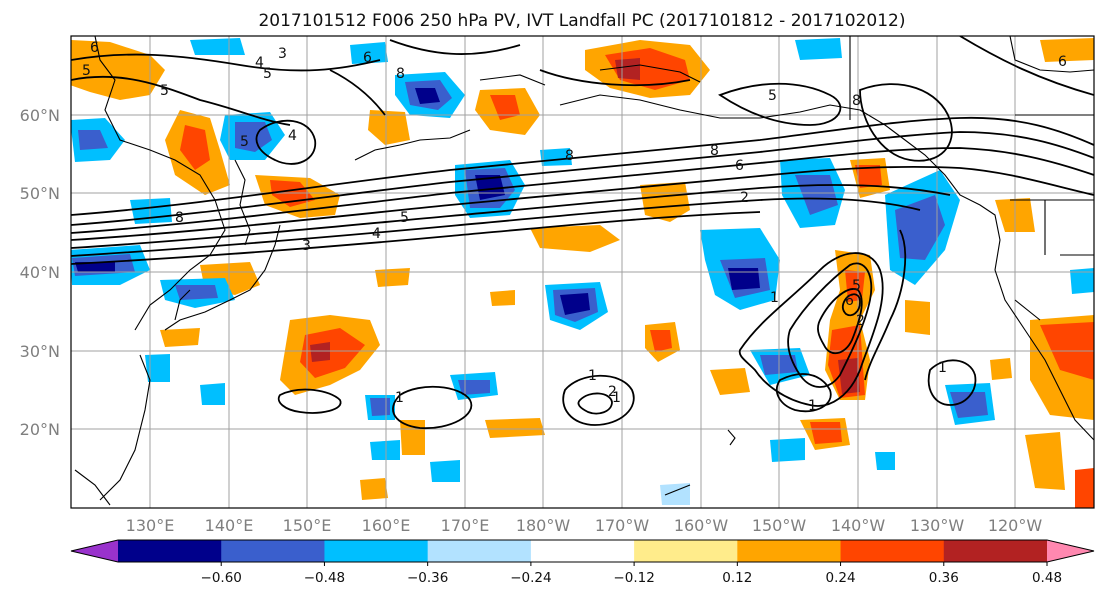 The height and width of the screenshot is (601, 1105). What do you see at coordinates (737, 578) in the screenshot?
I see `colorbar-tick-label: 0.12` at bounding box center [737, 578].